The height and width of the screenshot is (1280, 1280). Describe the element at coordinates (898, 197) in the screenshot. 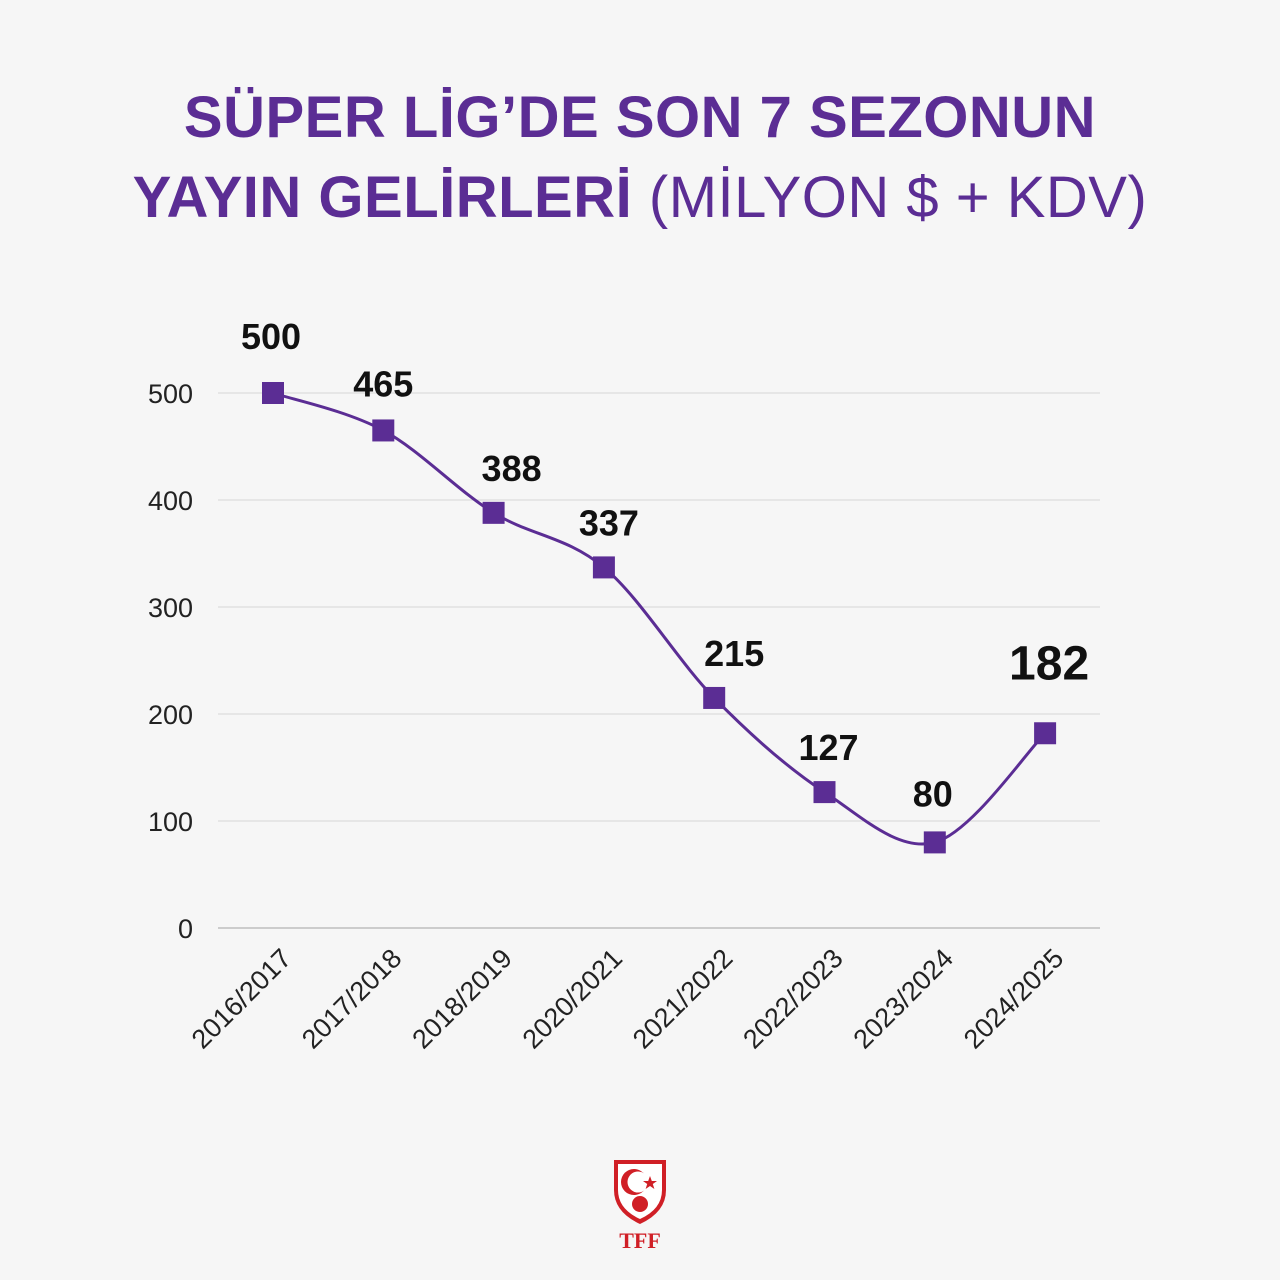

I see `title-unit: (MİLYON $ + KDV)` at that location.